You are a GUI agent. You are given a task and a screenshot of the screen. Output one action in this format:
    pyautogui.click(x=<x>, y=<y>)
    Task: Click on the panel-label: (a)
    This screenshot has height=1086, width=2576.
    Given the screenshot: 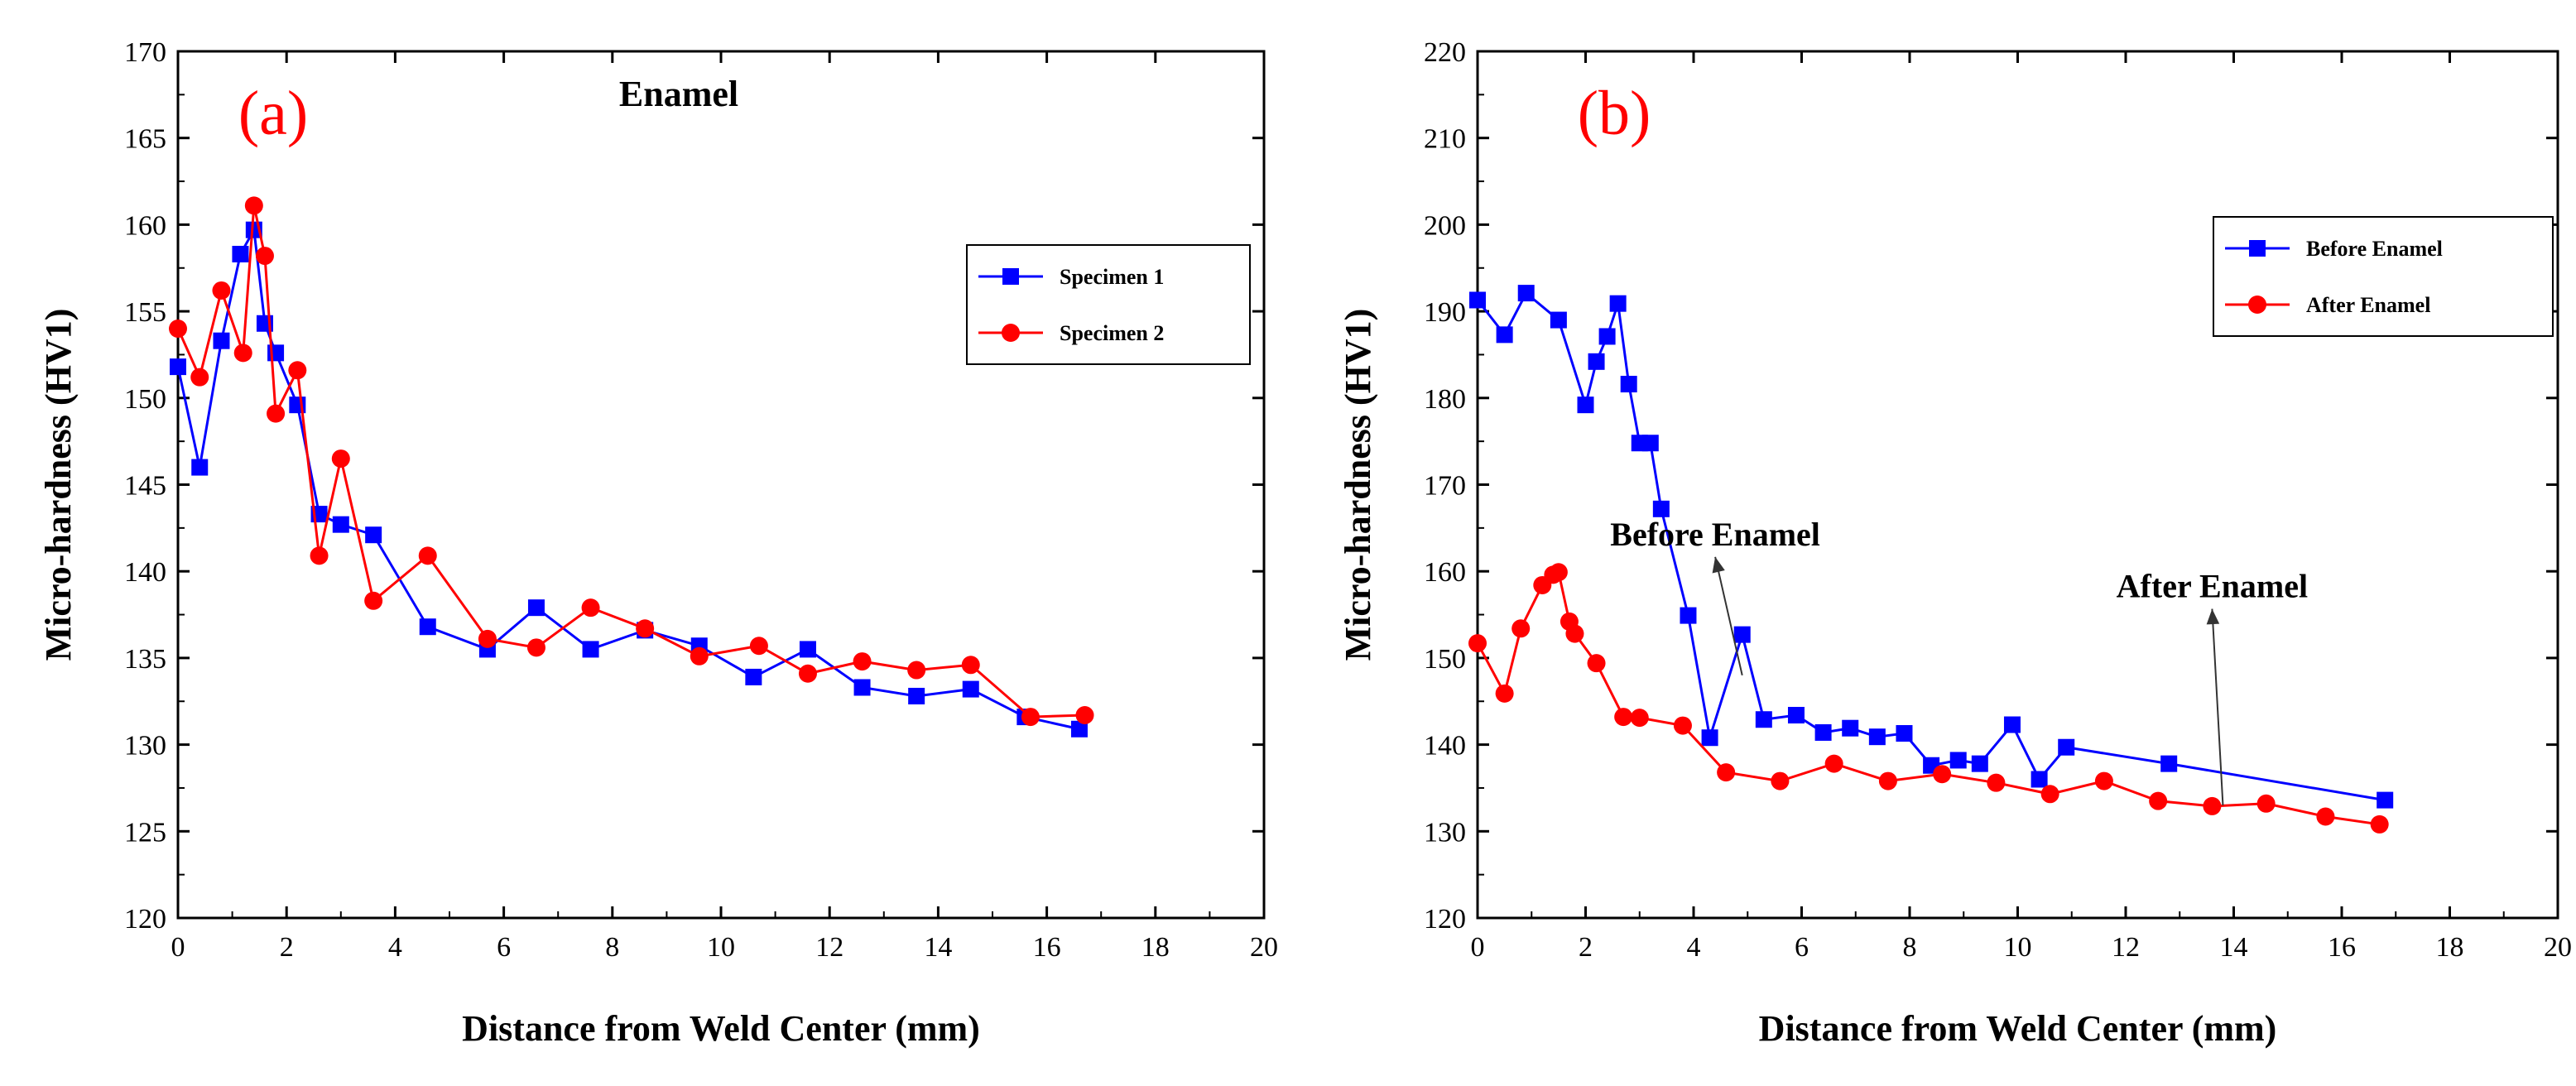 What is the action you would take?
    pyautogui.click(x=273, y=114)
    